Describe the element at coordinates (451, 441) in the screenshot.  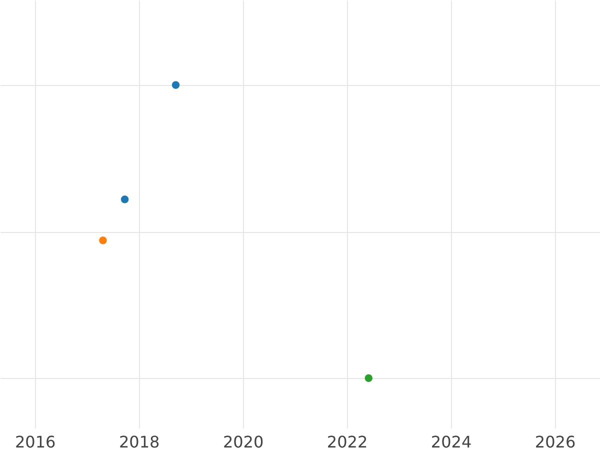
I see `x-tick-label: 2024` at that location.